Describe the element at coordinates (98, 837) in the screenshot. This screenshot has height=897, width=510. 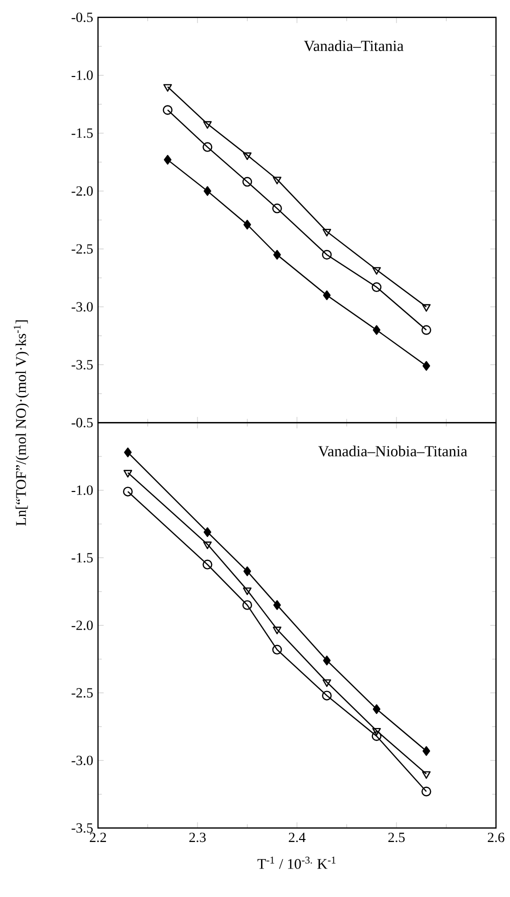
I see `x-tick-label: 2.2` at that location.